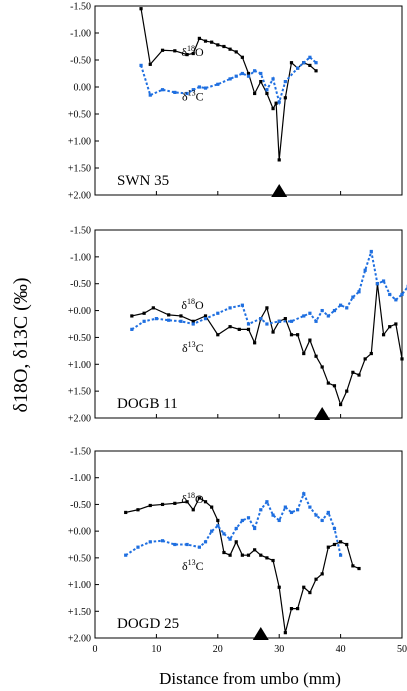 Image resolution: width=407 pixels, height=691 pixels. Describe the element at coordinates (95, 649) in the screenshot. I see `x-tick-label: 0` at that location.